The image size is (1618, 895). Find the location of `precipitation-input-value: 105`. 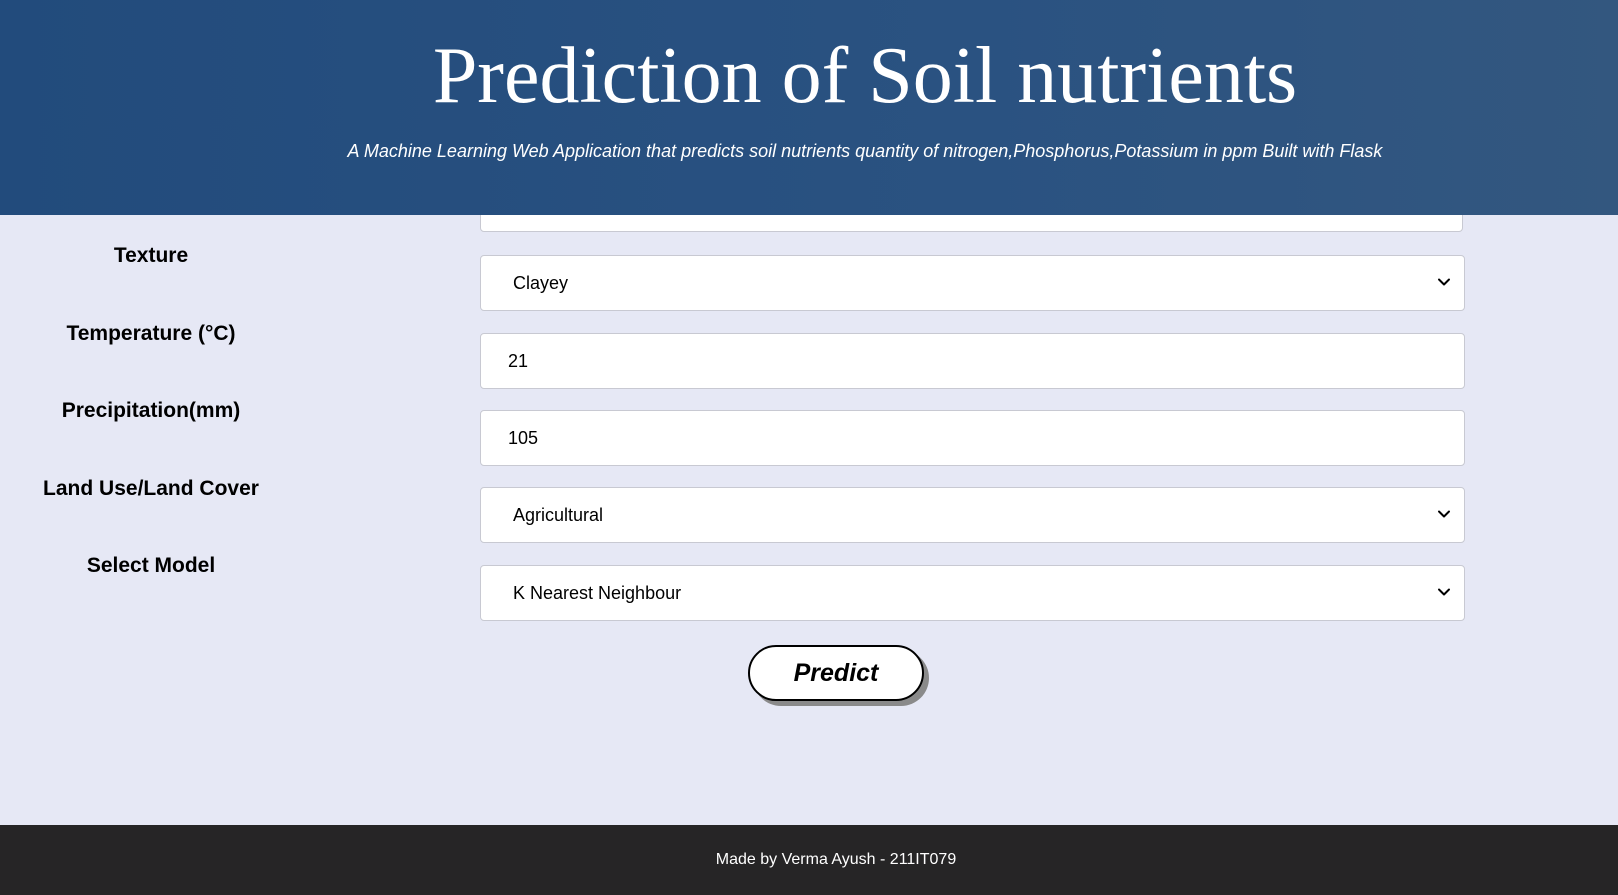

precipitation-input-value: 105 is located at coordinates (523, 438).